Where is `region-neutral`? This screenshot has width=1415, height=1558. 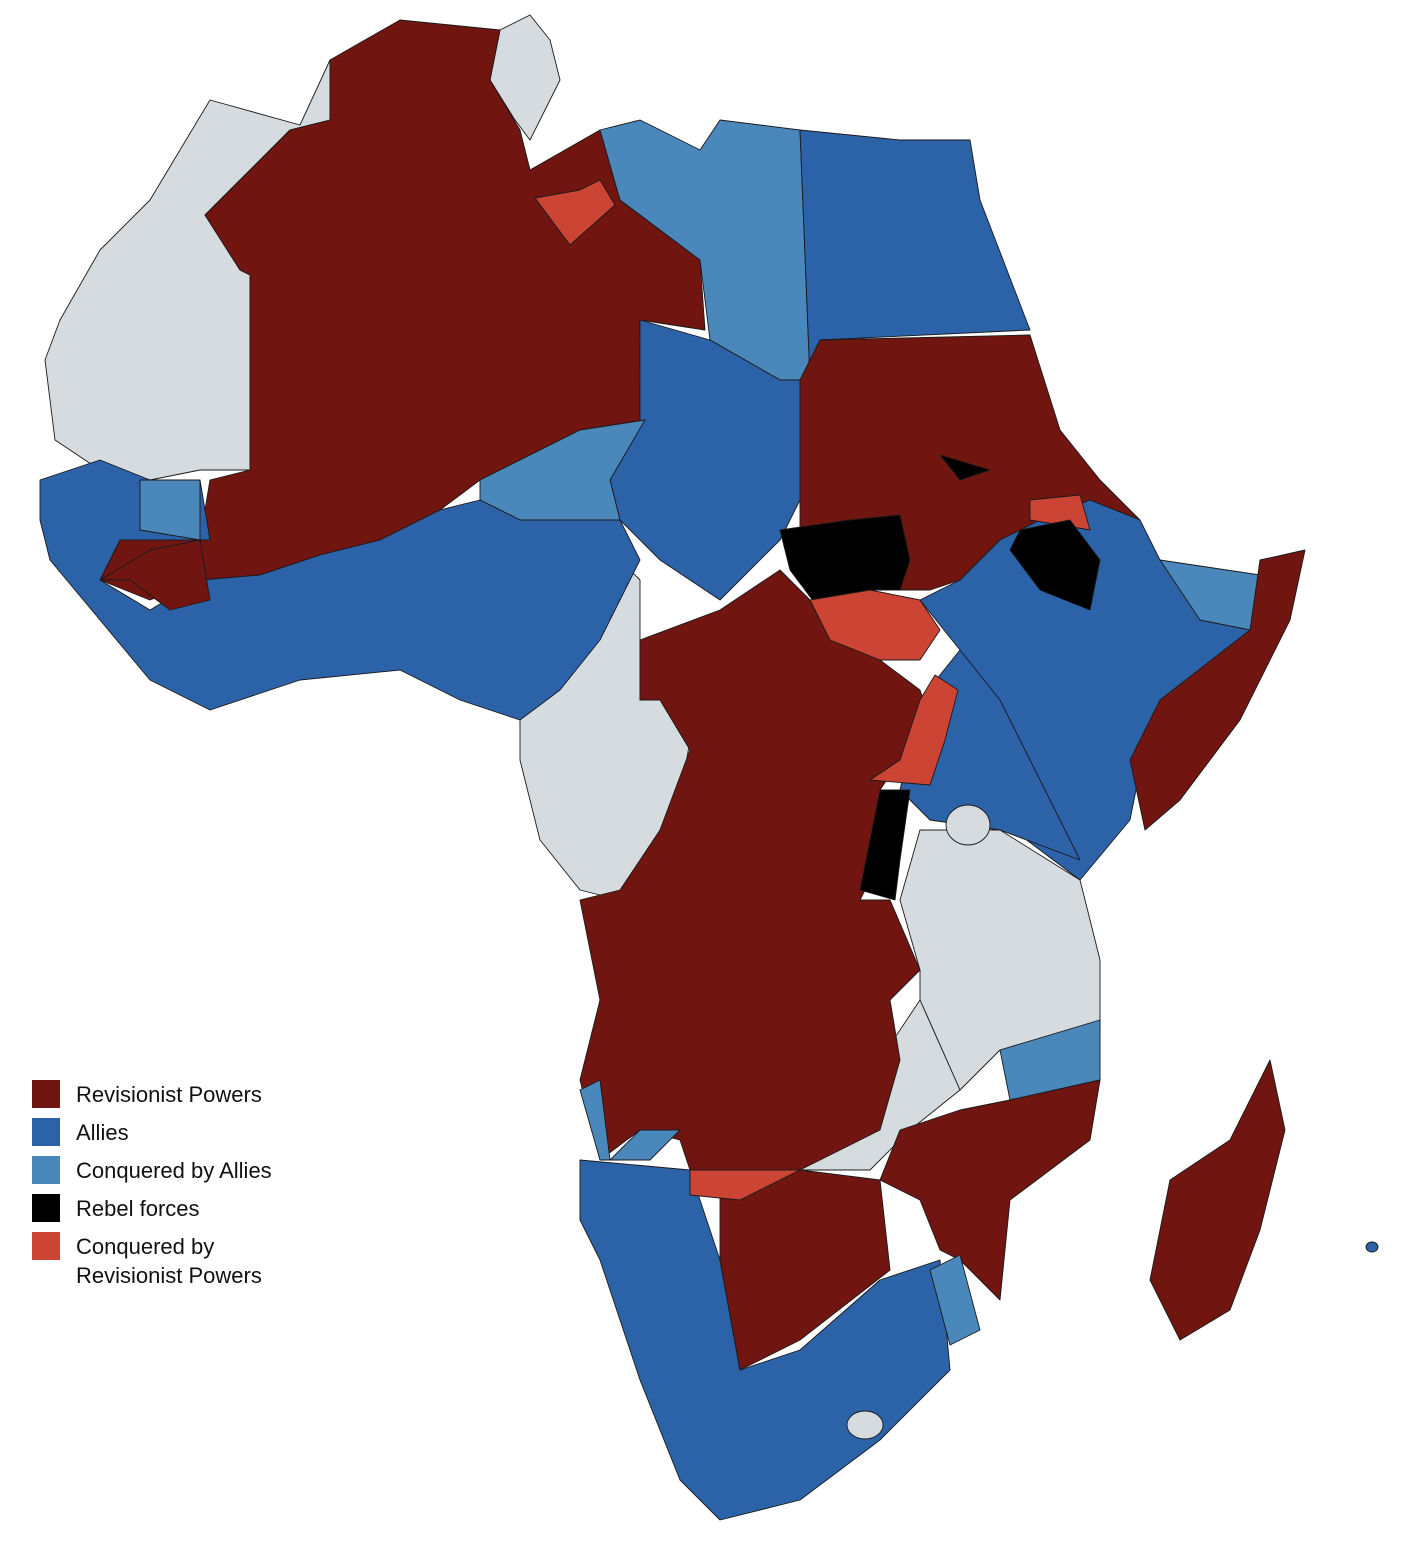
region-neutral is located at coordinates (865, 1425).